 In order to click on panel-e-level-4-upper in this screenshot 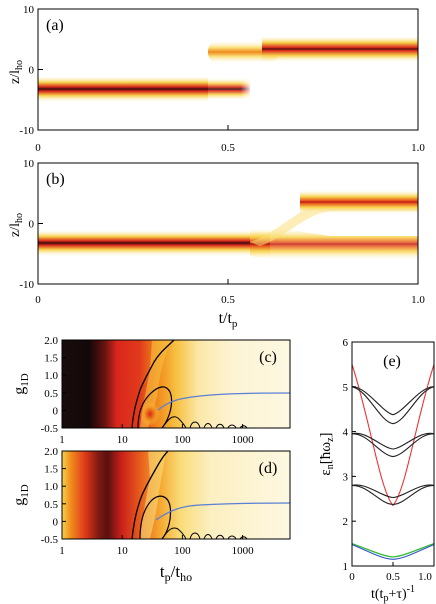, I will do `click(393, 401)`.